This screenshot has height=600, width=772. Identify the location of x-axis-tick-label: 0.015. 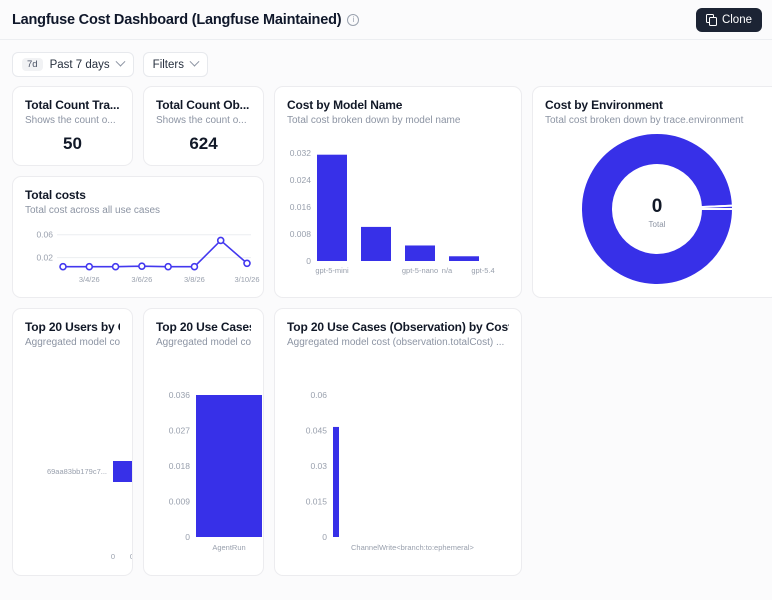
(131, 556).